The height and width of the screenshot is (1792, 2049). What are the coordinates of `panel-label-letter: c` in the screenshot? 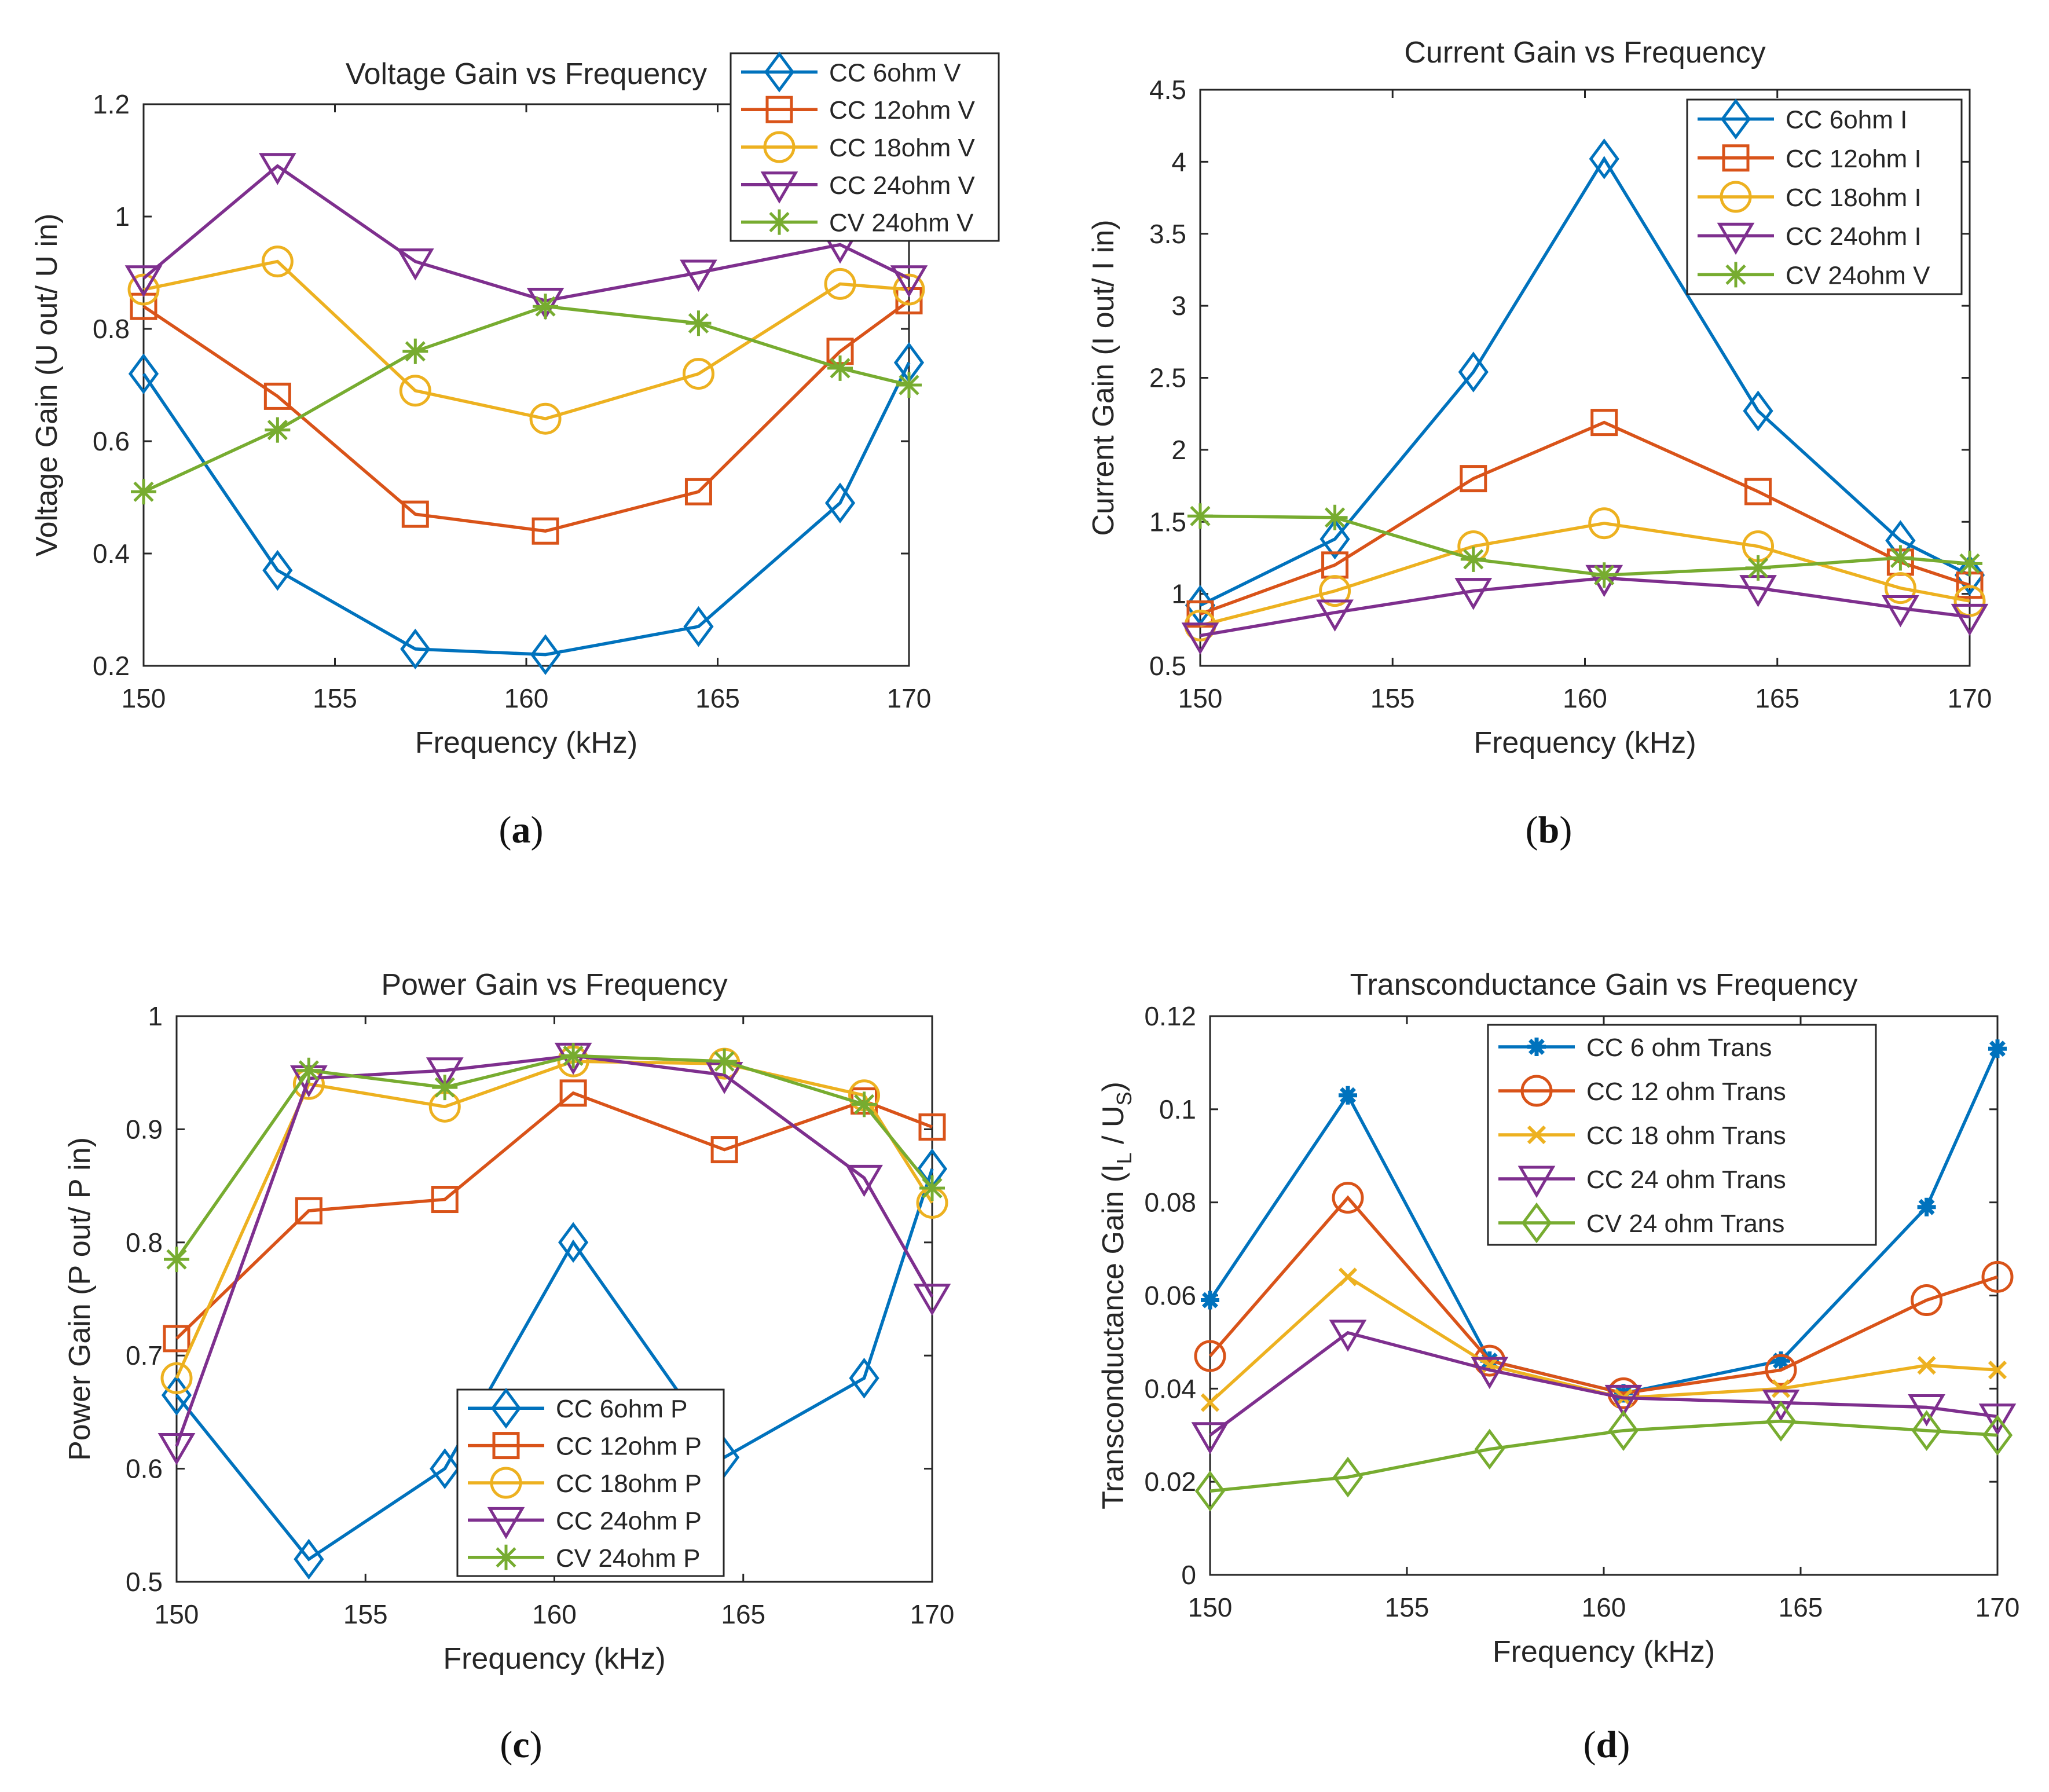 It's located at (520, 1745).